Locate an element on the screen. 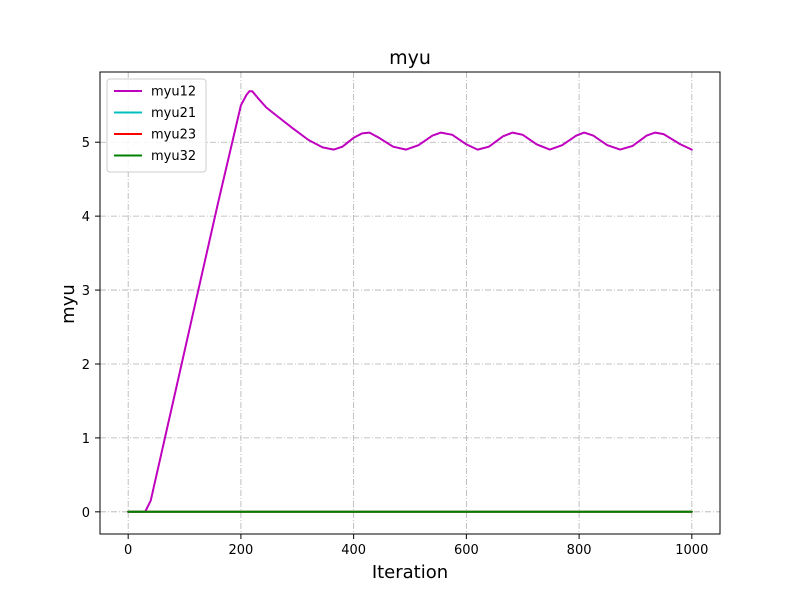 Image resolution: width=800 pixels, height=600 pixels. legend-label-myu21: myu21 is located at coordinates (173, 113).